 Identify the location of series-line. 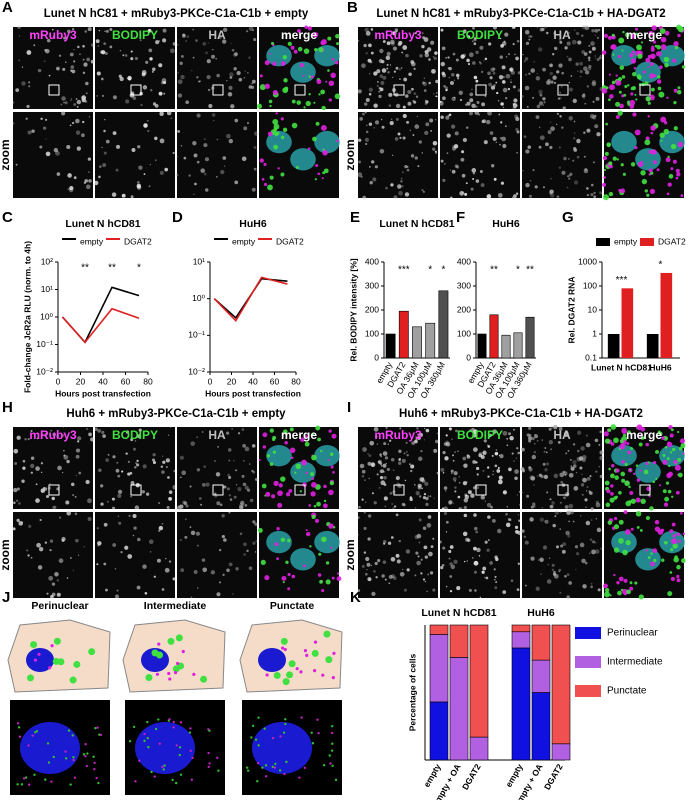
(250, 298).